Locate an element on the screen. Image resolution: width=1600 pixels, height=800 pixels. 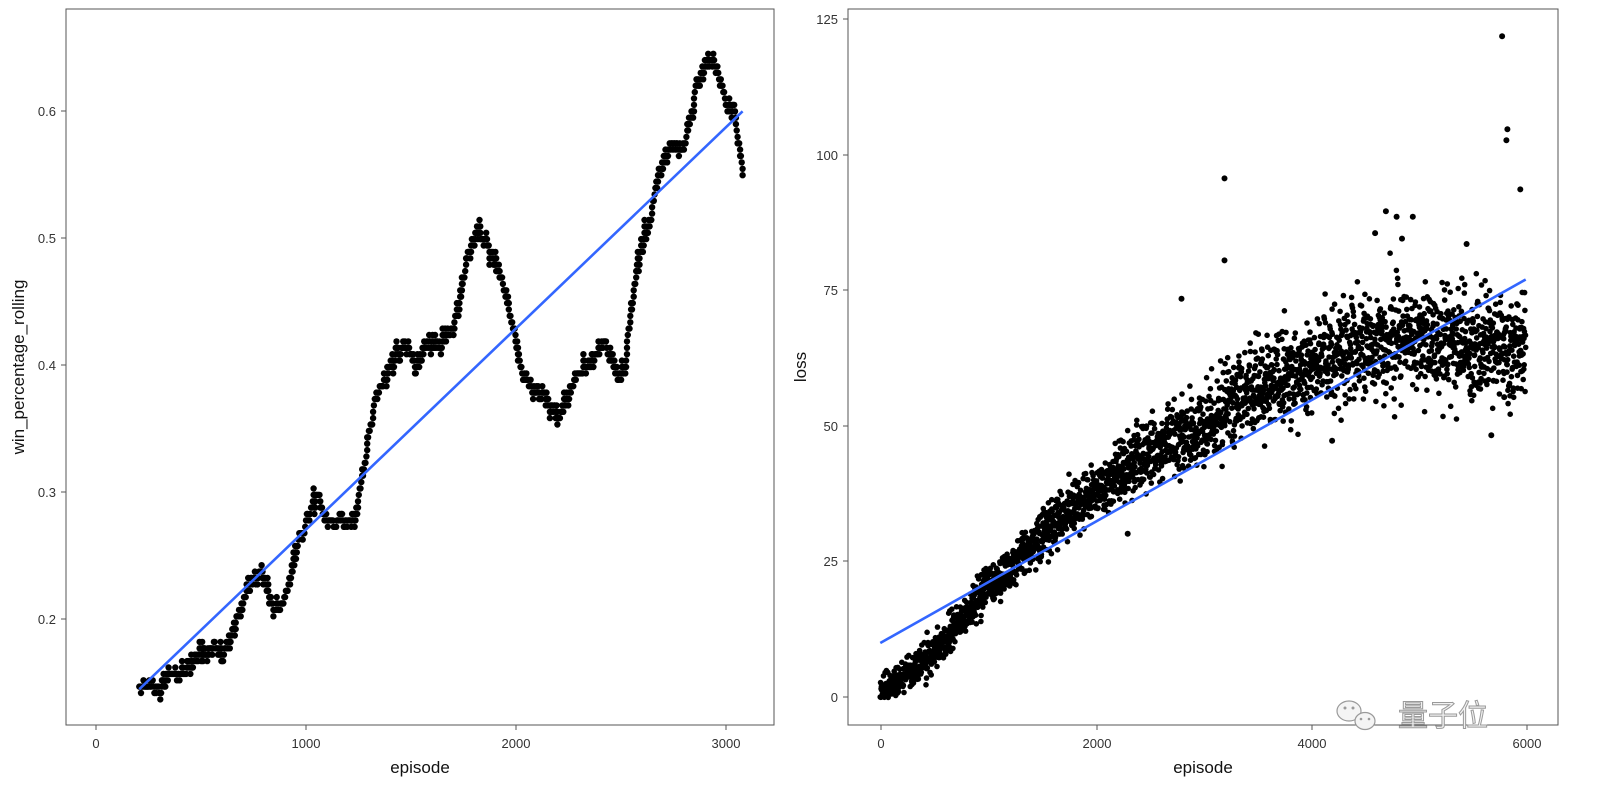
y-tick-label: 125 is located at coordinates (827, 19).